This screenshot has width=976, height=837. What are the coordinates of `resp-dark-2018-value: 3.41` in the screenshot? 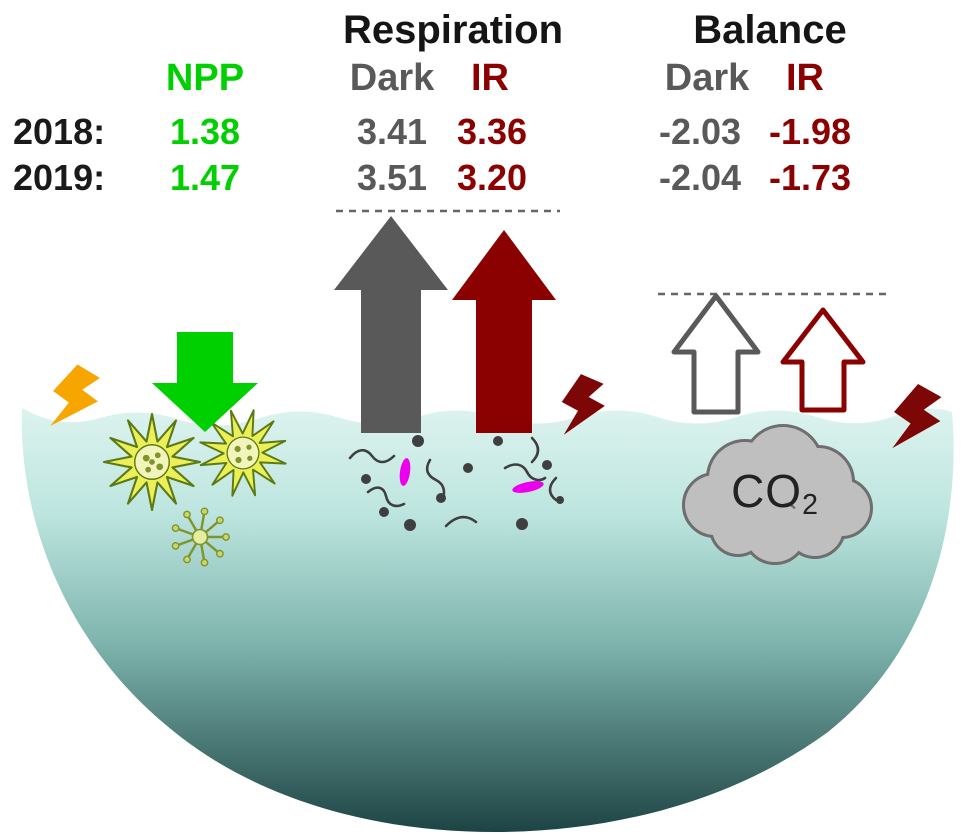 It's located at (392, 131).